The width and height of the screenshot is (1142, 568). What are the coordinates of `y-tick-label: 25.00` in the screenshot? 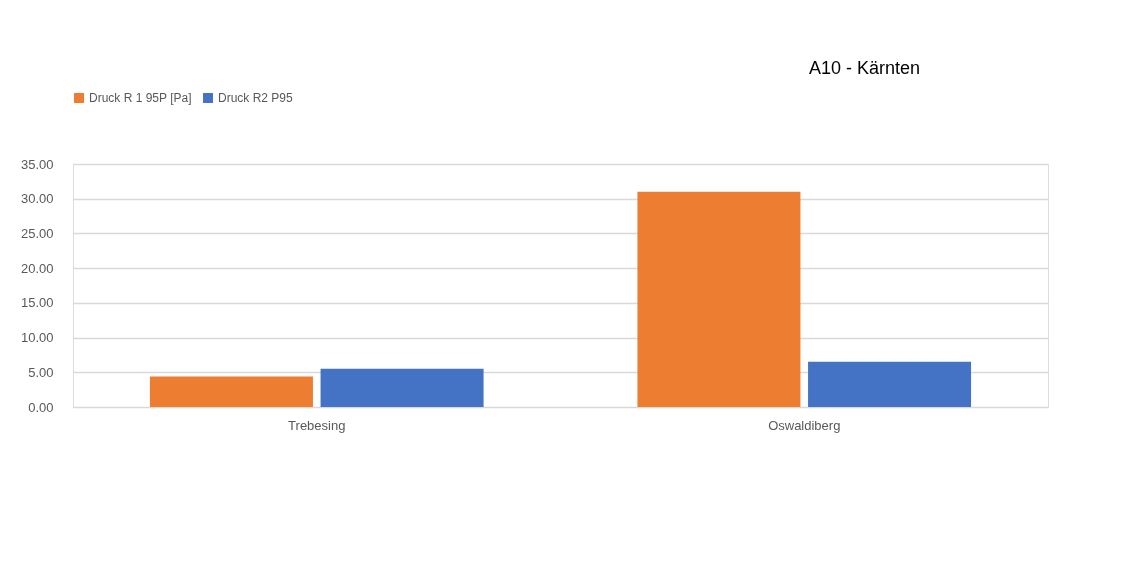 It's located at (37, 233).